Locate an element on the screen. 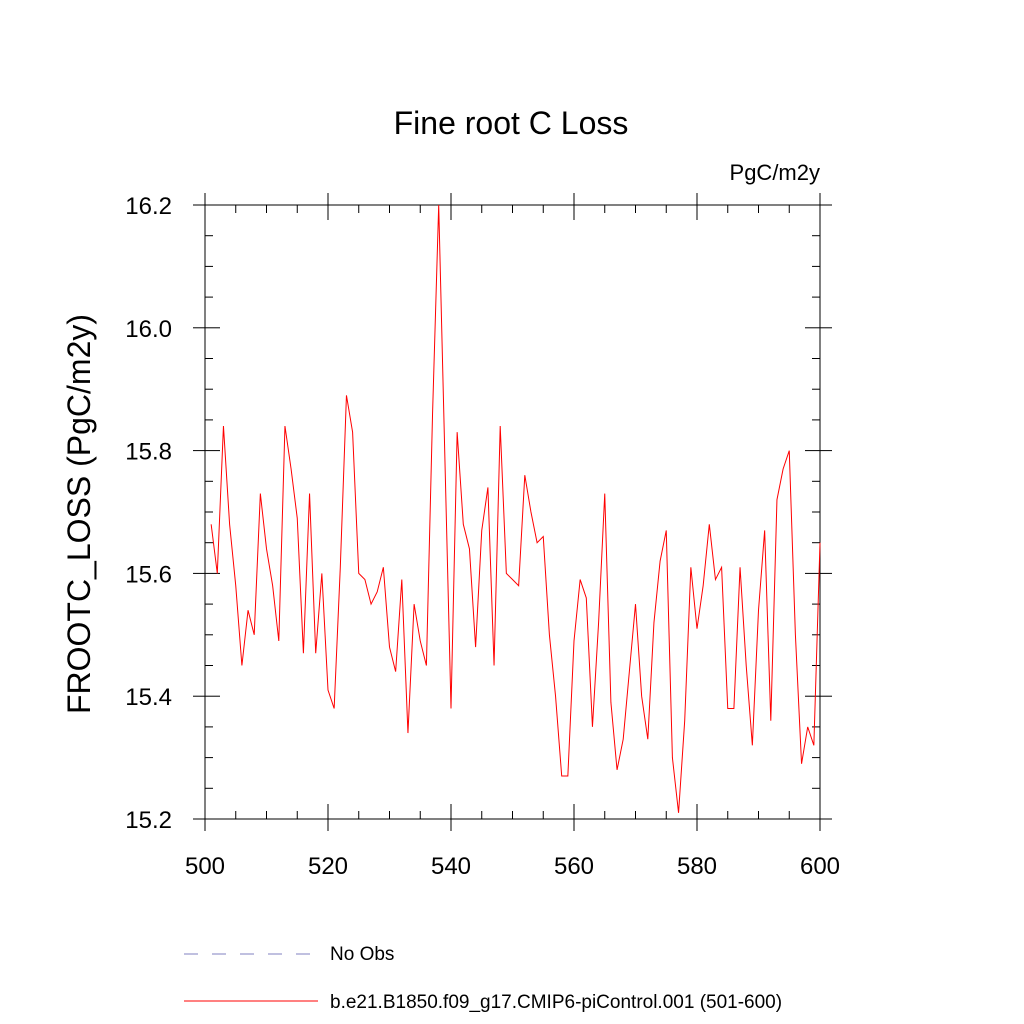 This screenshot has height=1024, width=1024. chart-title: Fine root C Loss is located at coordinates (511, 123).